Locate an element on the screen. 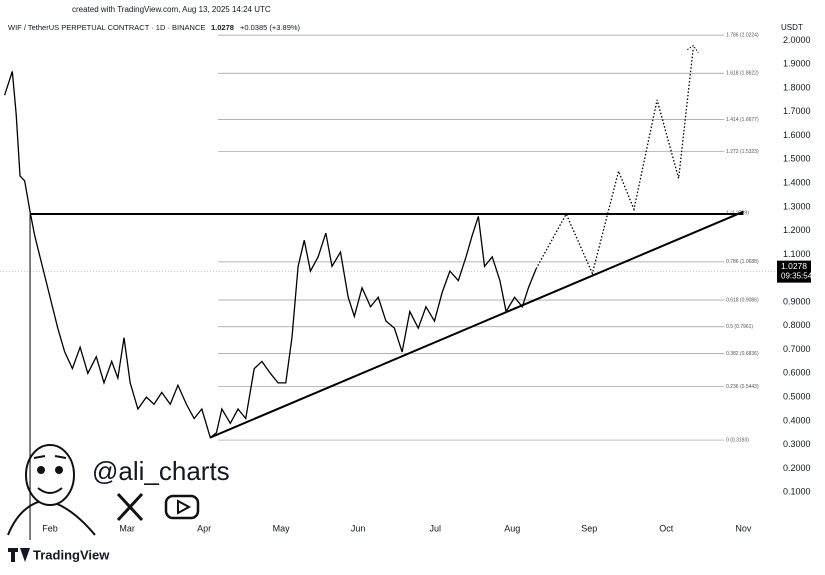  price-box is located at coordinates (794, 271).